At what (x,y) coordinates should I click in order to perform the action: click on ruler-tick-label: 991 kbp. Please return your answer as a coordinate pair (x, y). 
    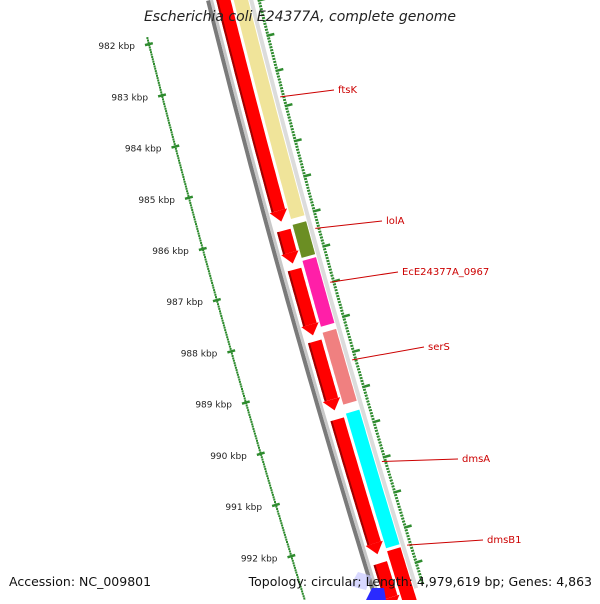
    Looking at the image, I should click on (243, 508).